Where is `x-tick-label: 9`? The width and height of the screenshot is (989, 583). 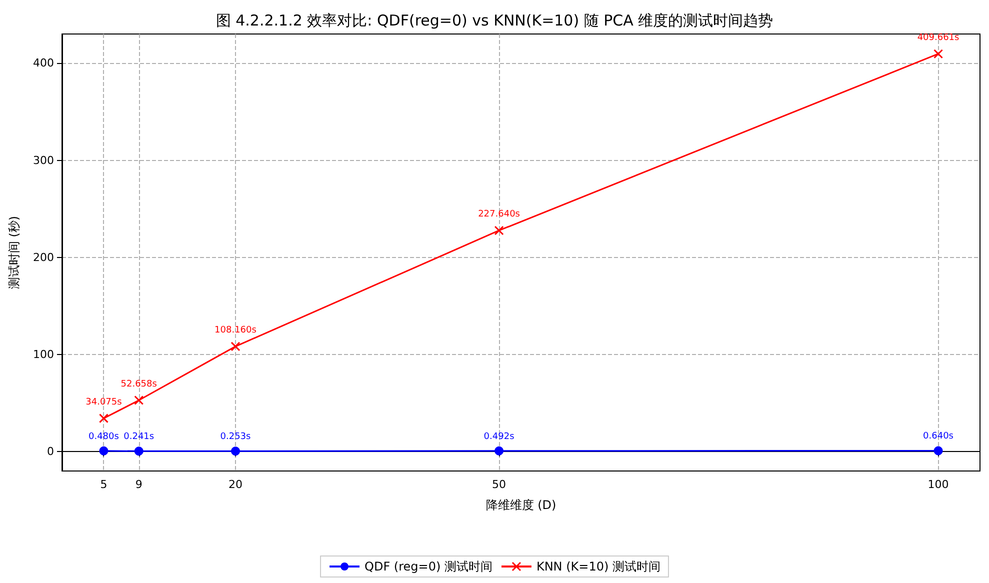
x-tick-label: 9 is located at coordinates (138, 484).